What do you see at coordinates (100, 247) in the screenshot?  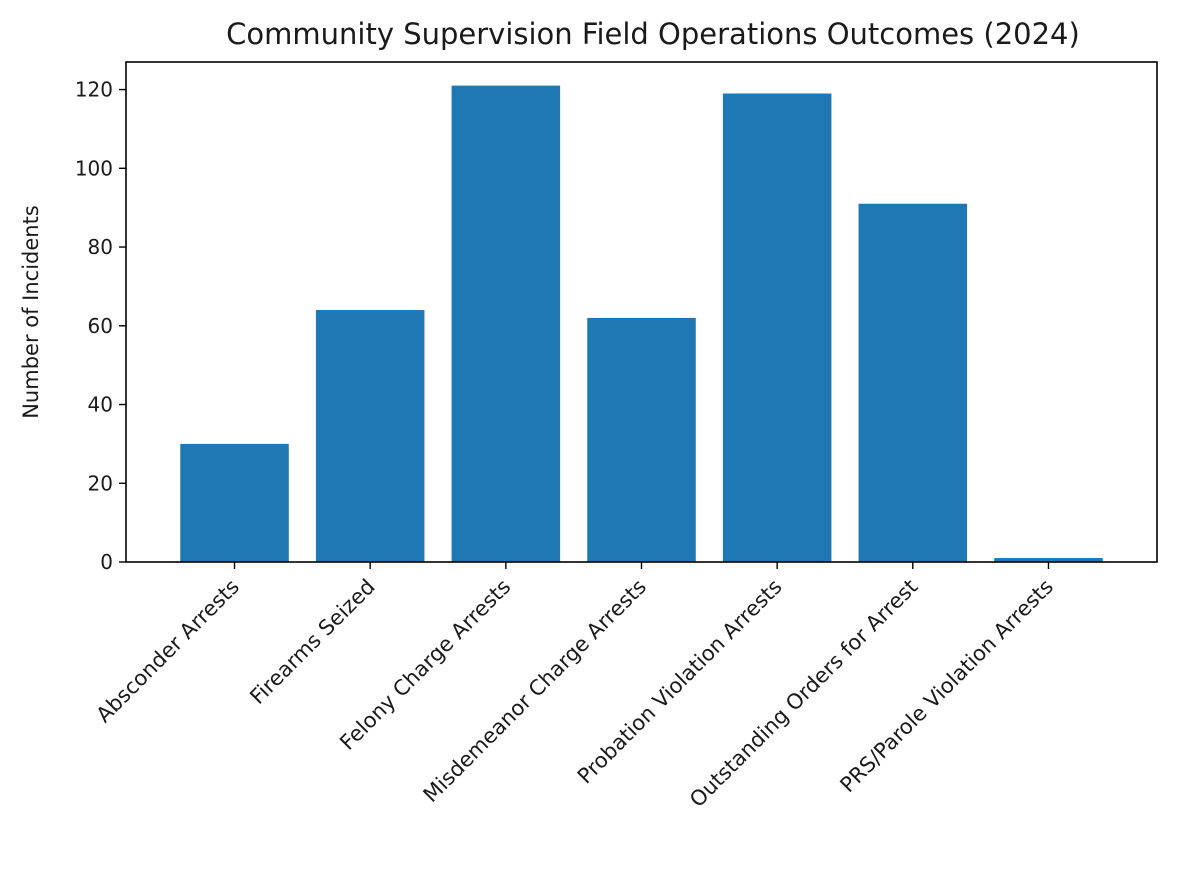 I see `y-tick-label: 80` at bounding box center [100, 247].